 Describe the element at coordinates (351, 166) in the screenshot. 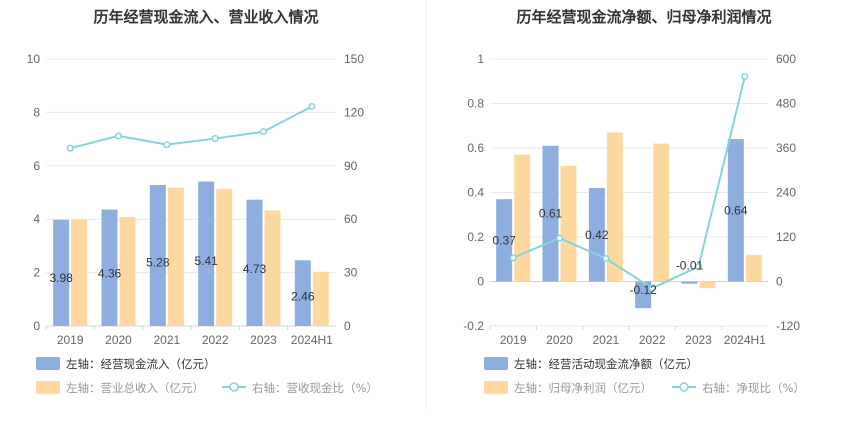

I see `y-right-tick-label: 90` at that location.